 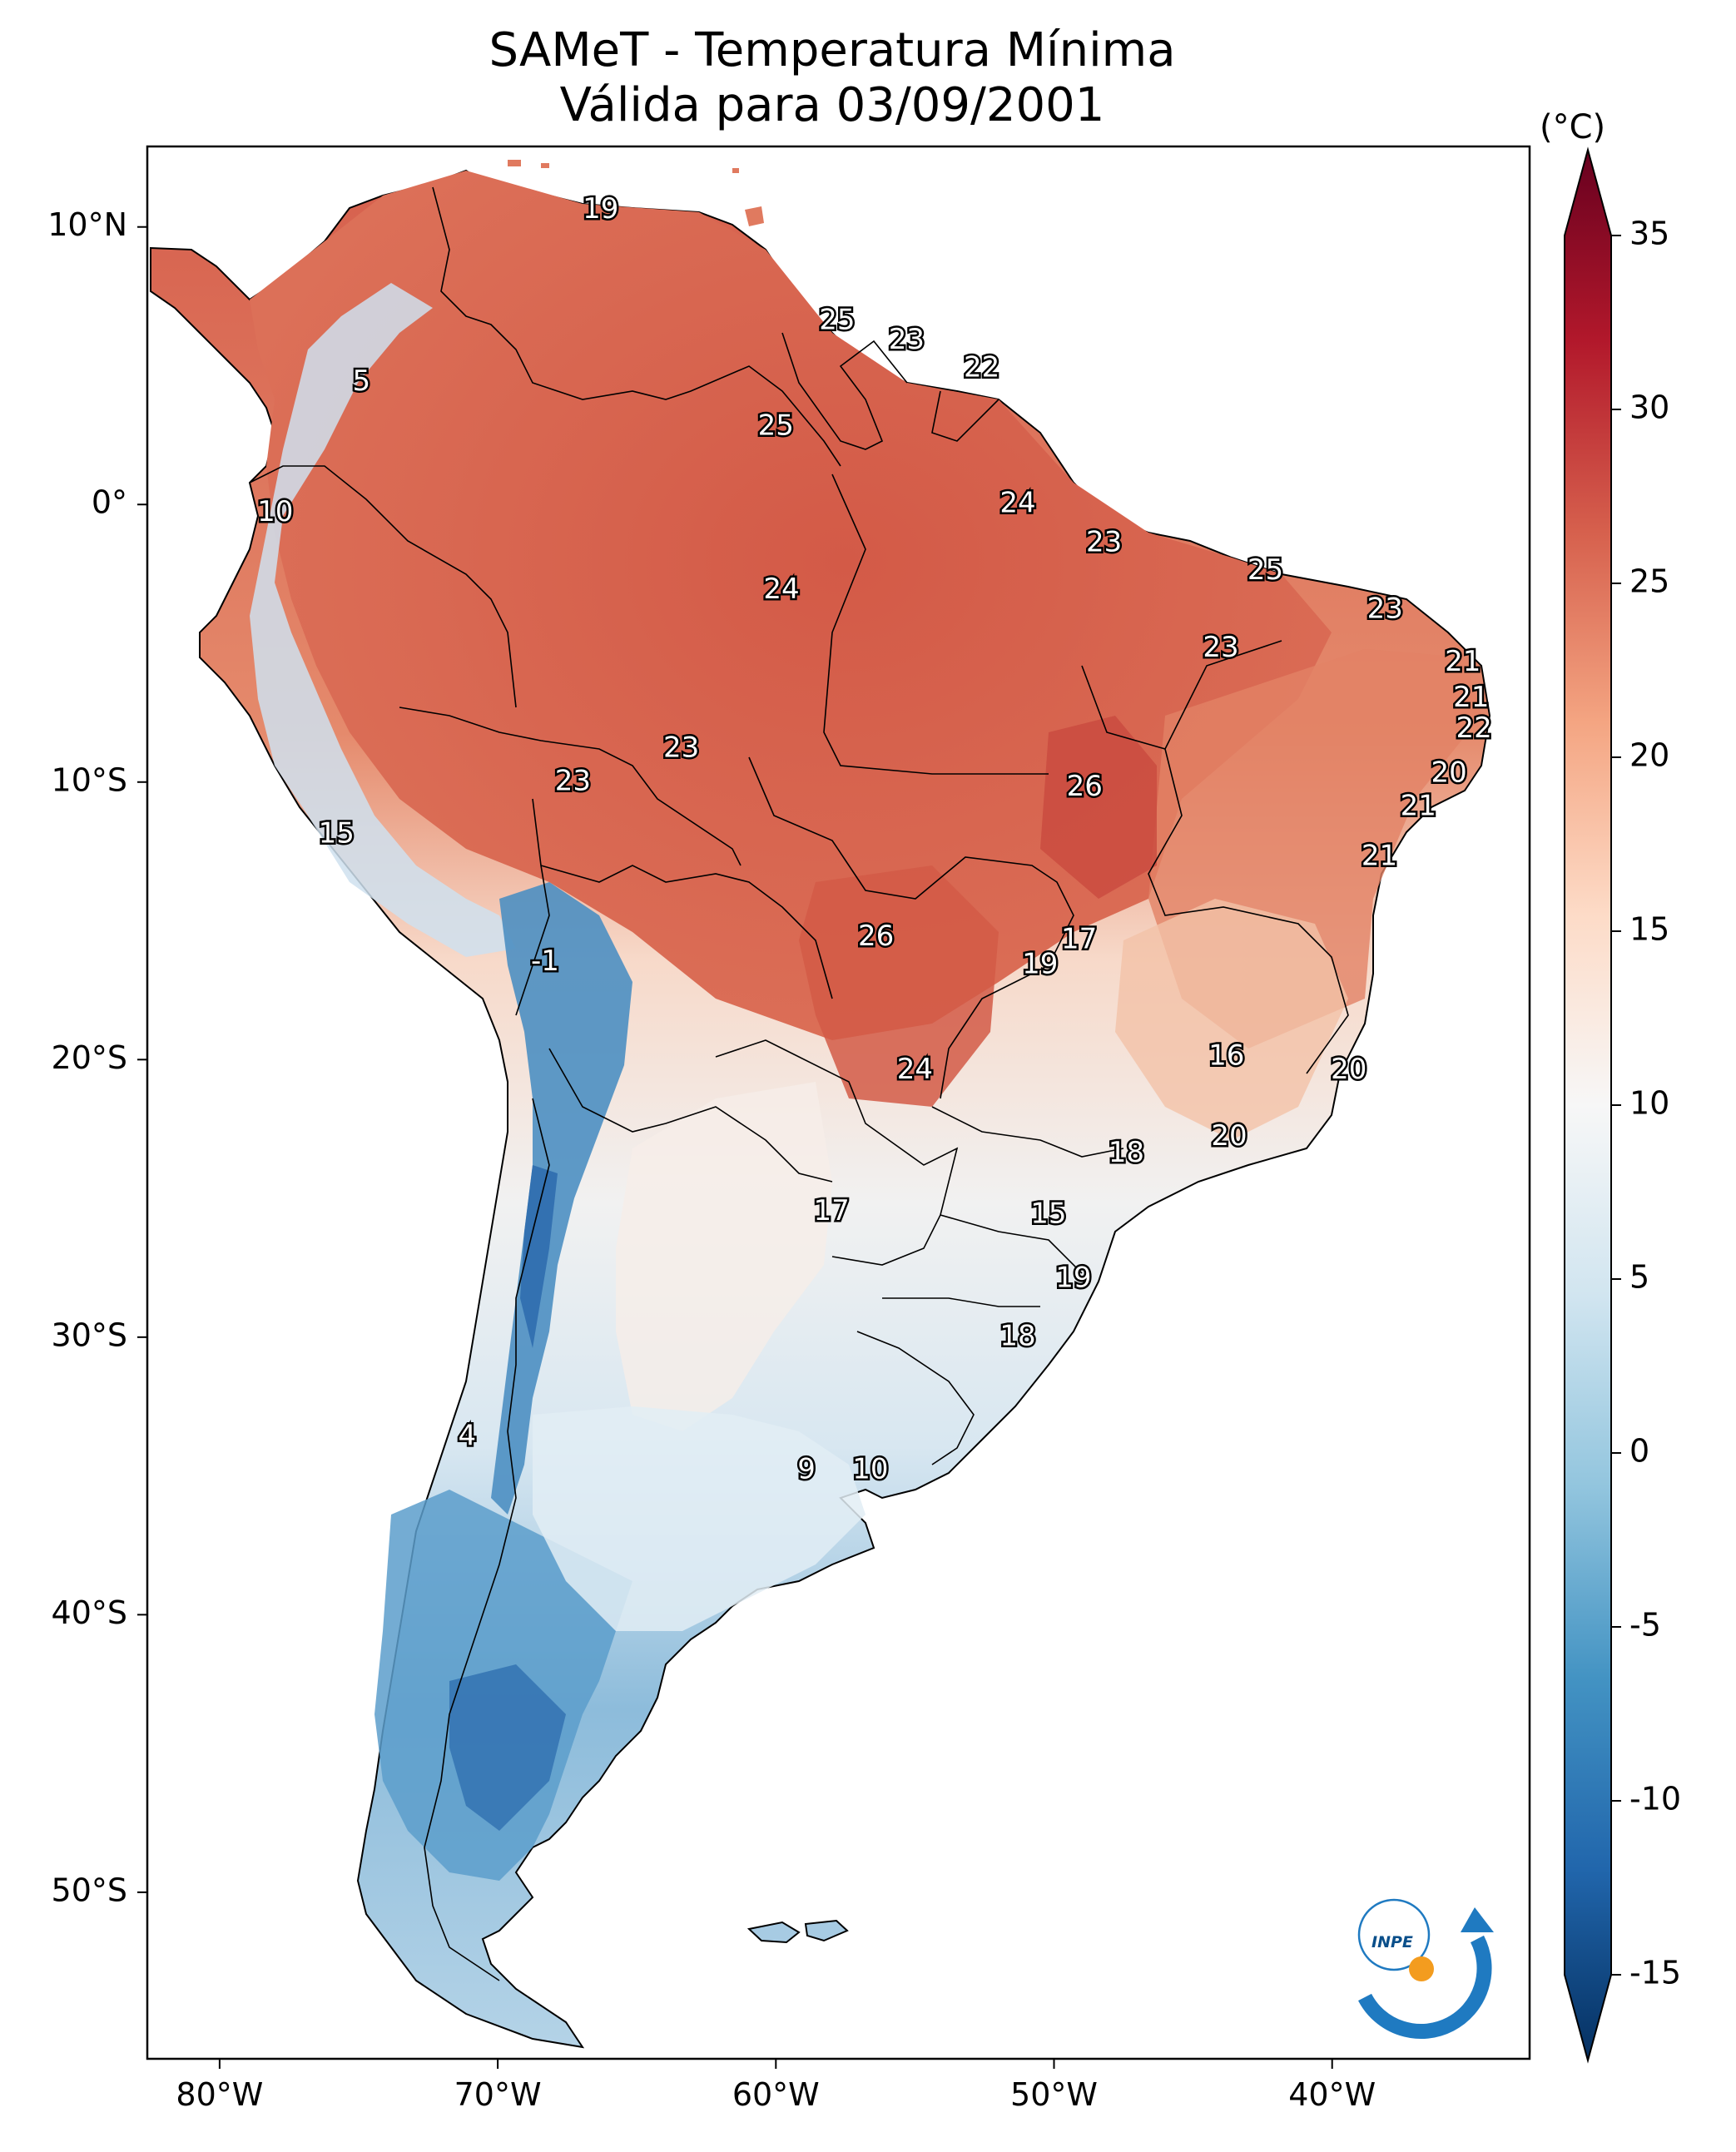 I want to click on border-argentina-chile, so click(x=487, y=1539).